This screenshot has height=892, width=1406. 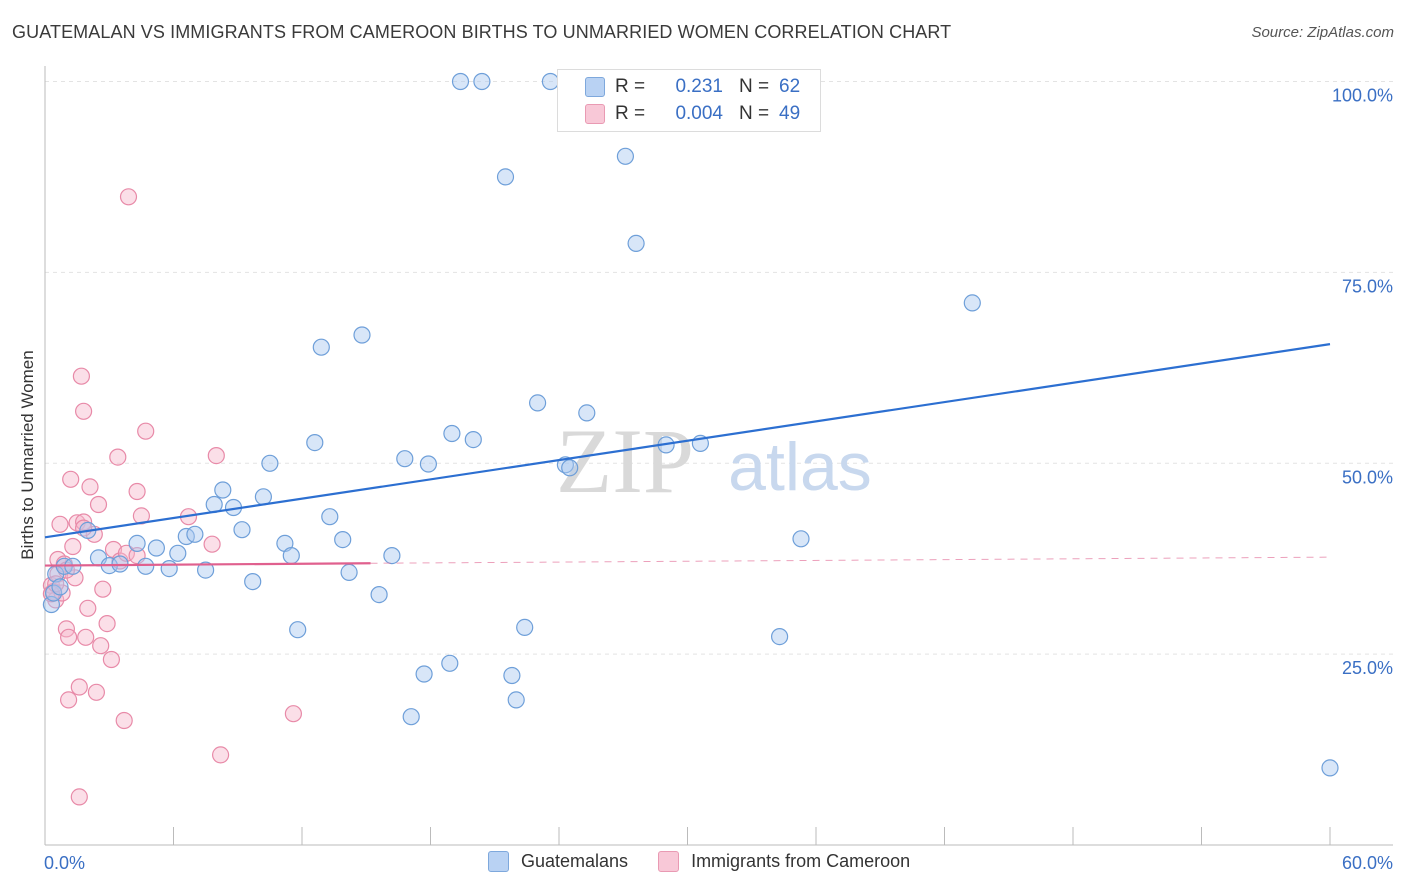 I want to click on watermark: ZIP atlas, so click(x=714, y=461).